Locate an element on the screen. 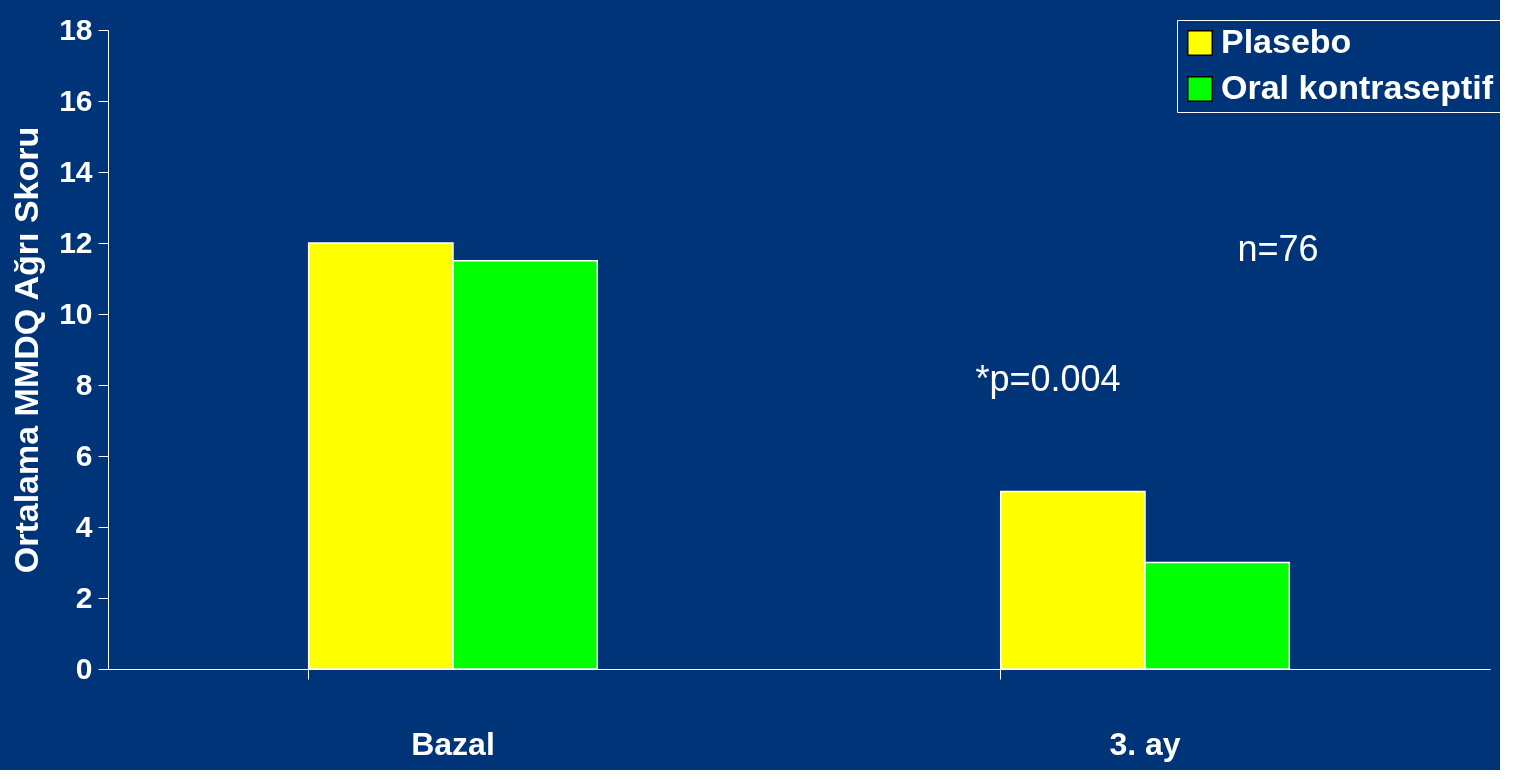 Image resolution: width=1523 pixels, height=779 pixels. y-tick-label: 10 is located at coordinates (76, 313).